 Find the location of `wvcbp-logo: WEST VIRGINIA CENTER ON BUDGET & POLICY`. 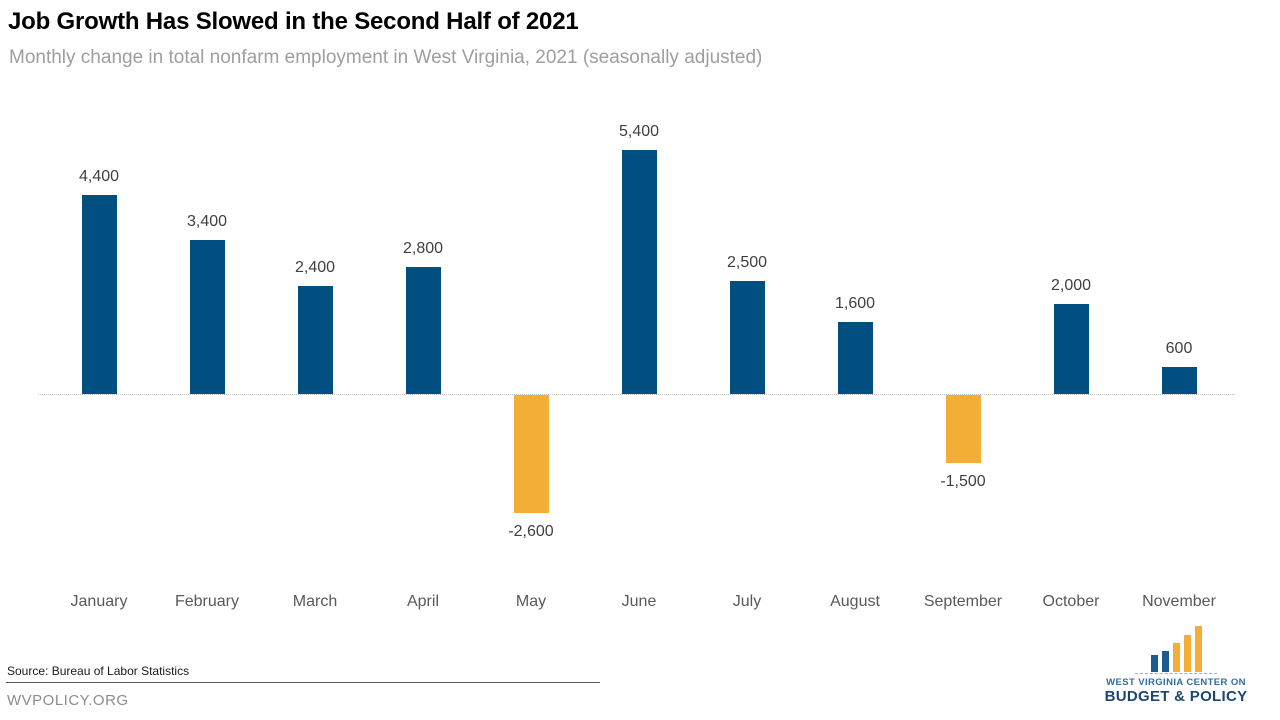

wvcbp-logo: WEST VIRGINIA CENTER ON BUDGET & POLICY is located at coordinates (1176, 665).